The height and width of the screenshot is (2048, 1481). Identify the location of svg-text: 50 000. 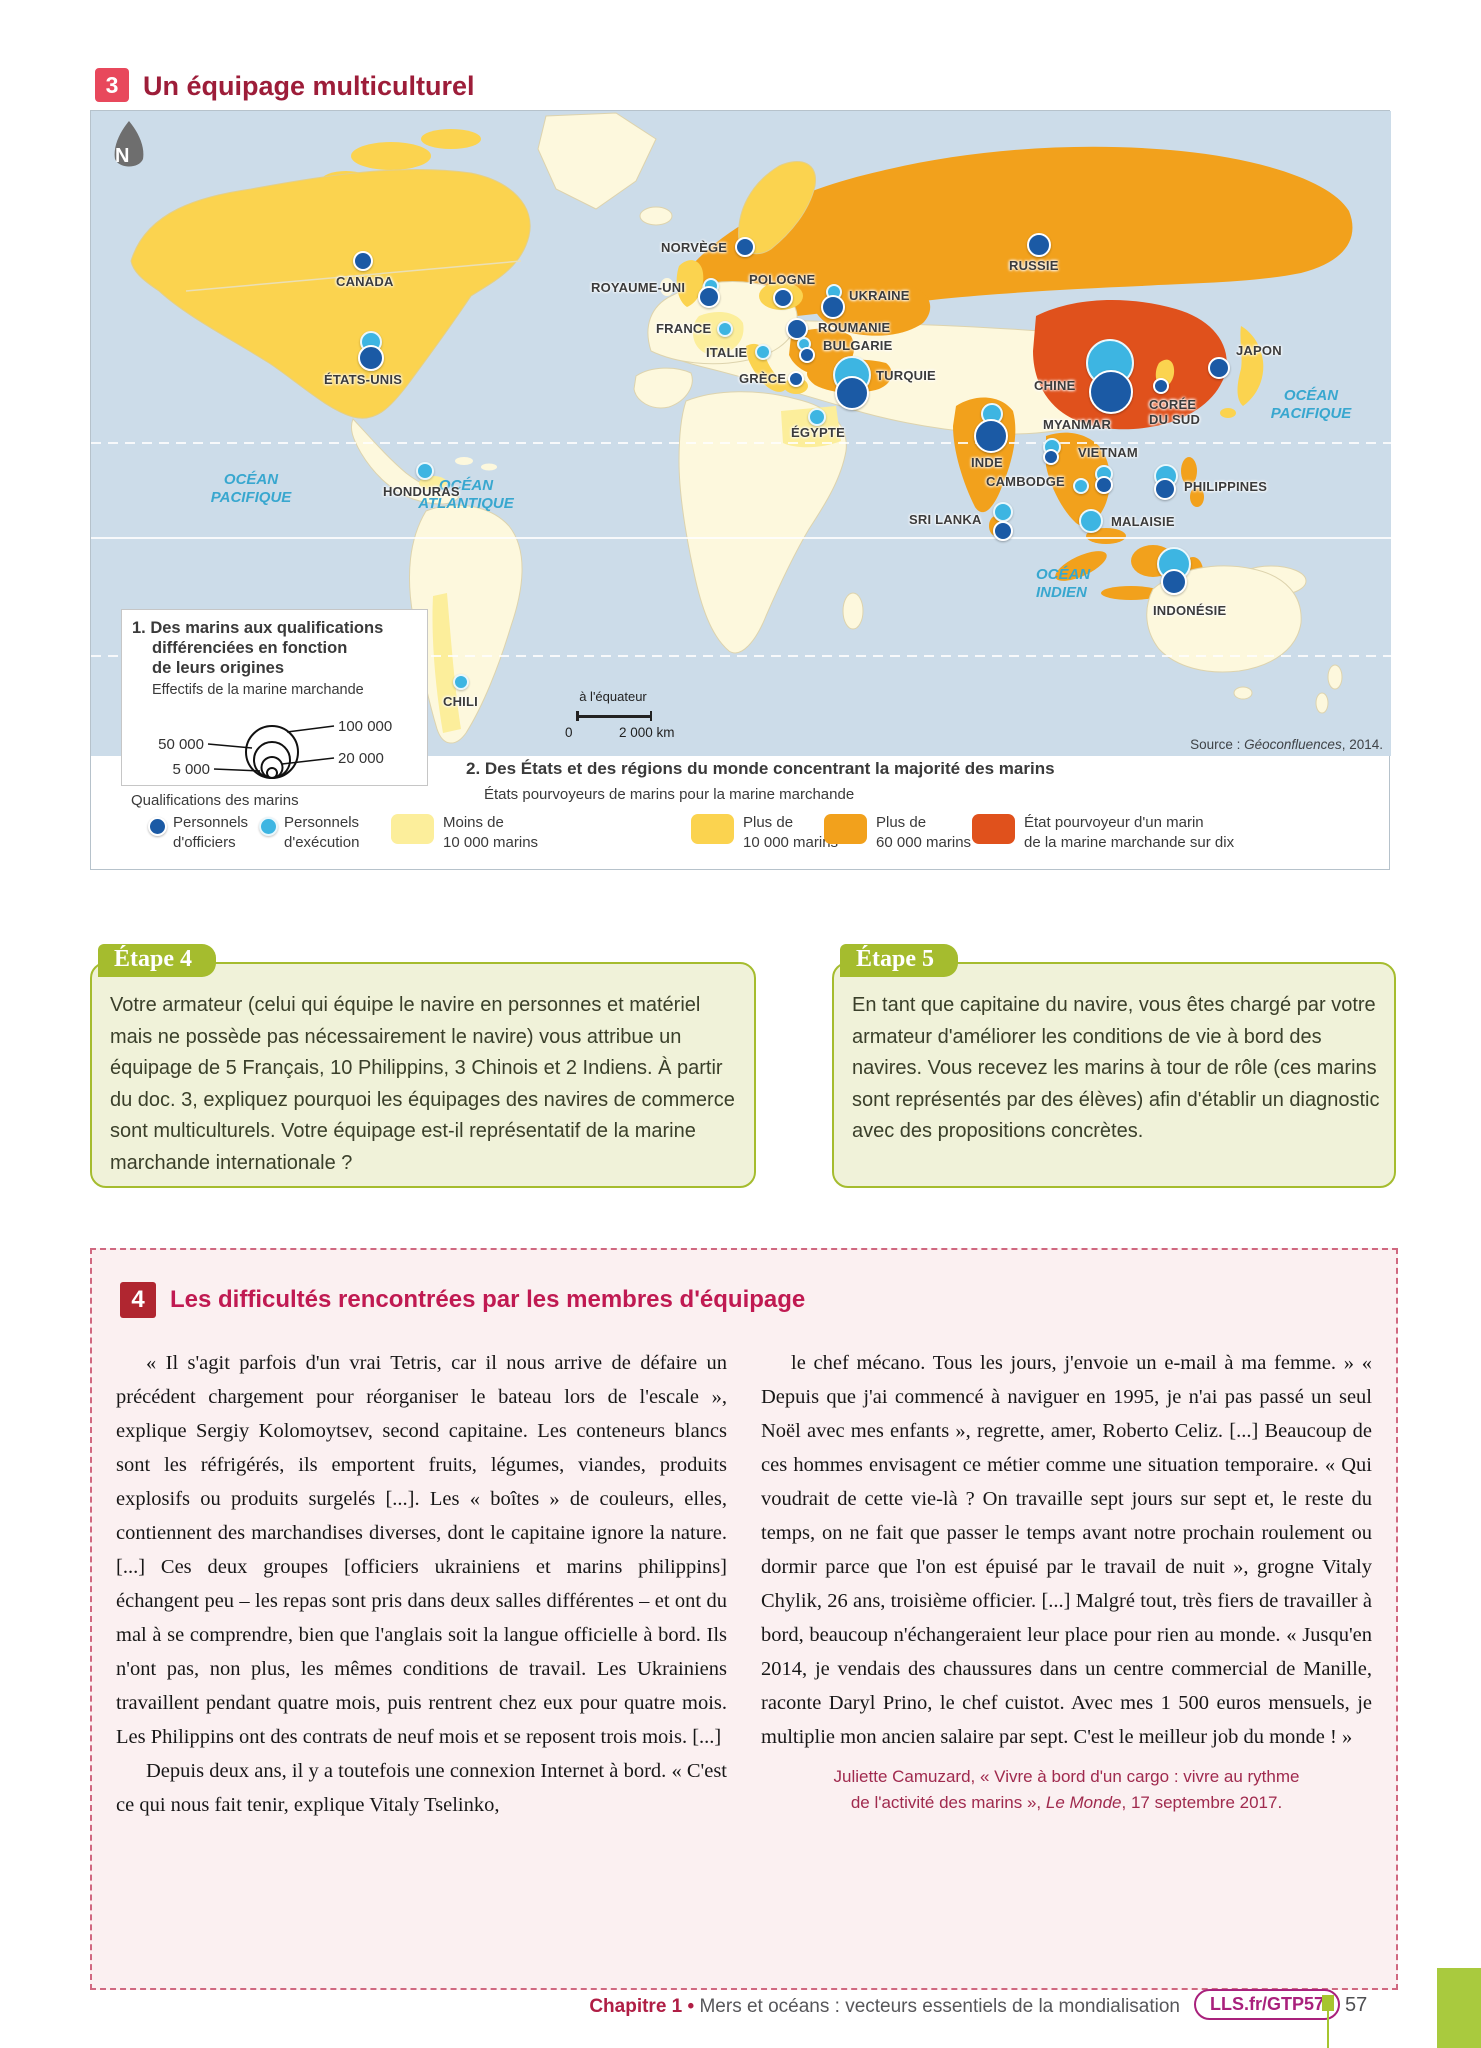
(181, 744).